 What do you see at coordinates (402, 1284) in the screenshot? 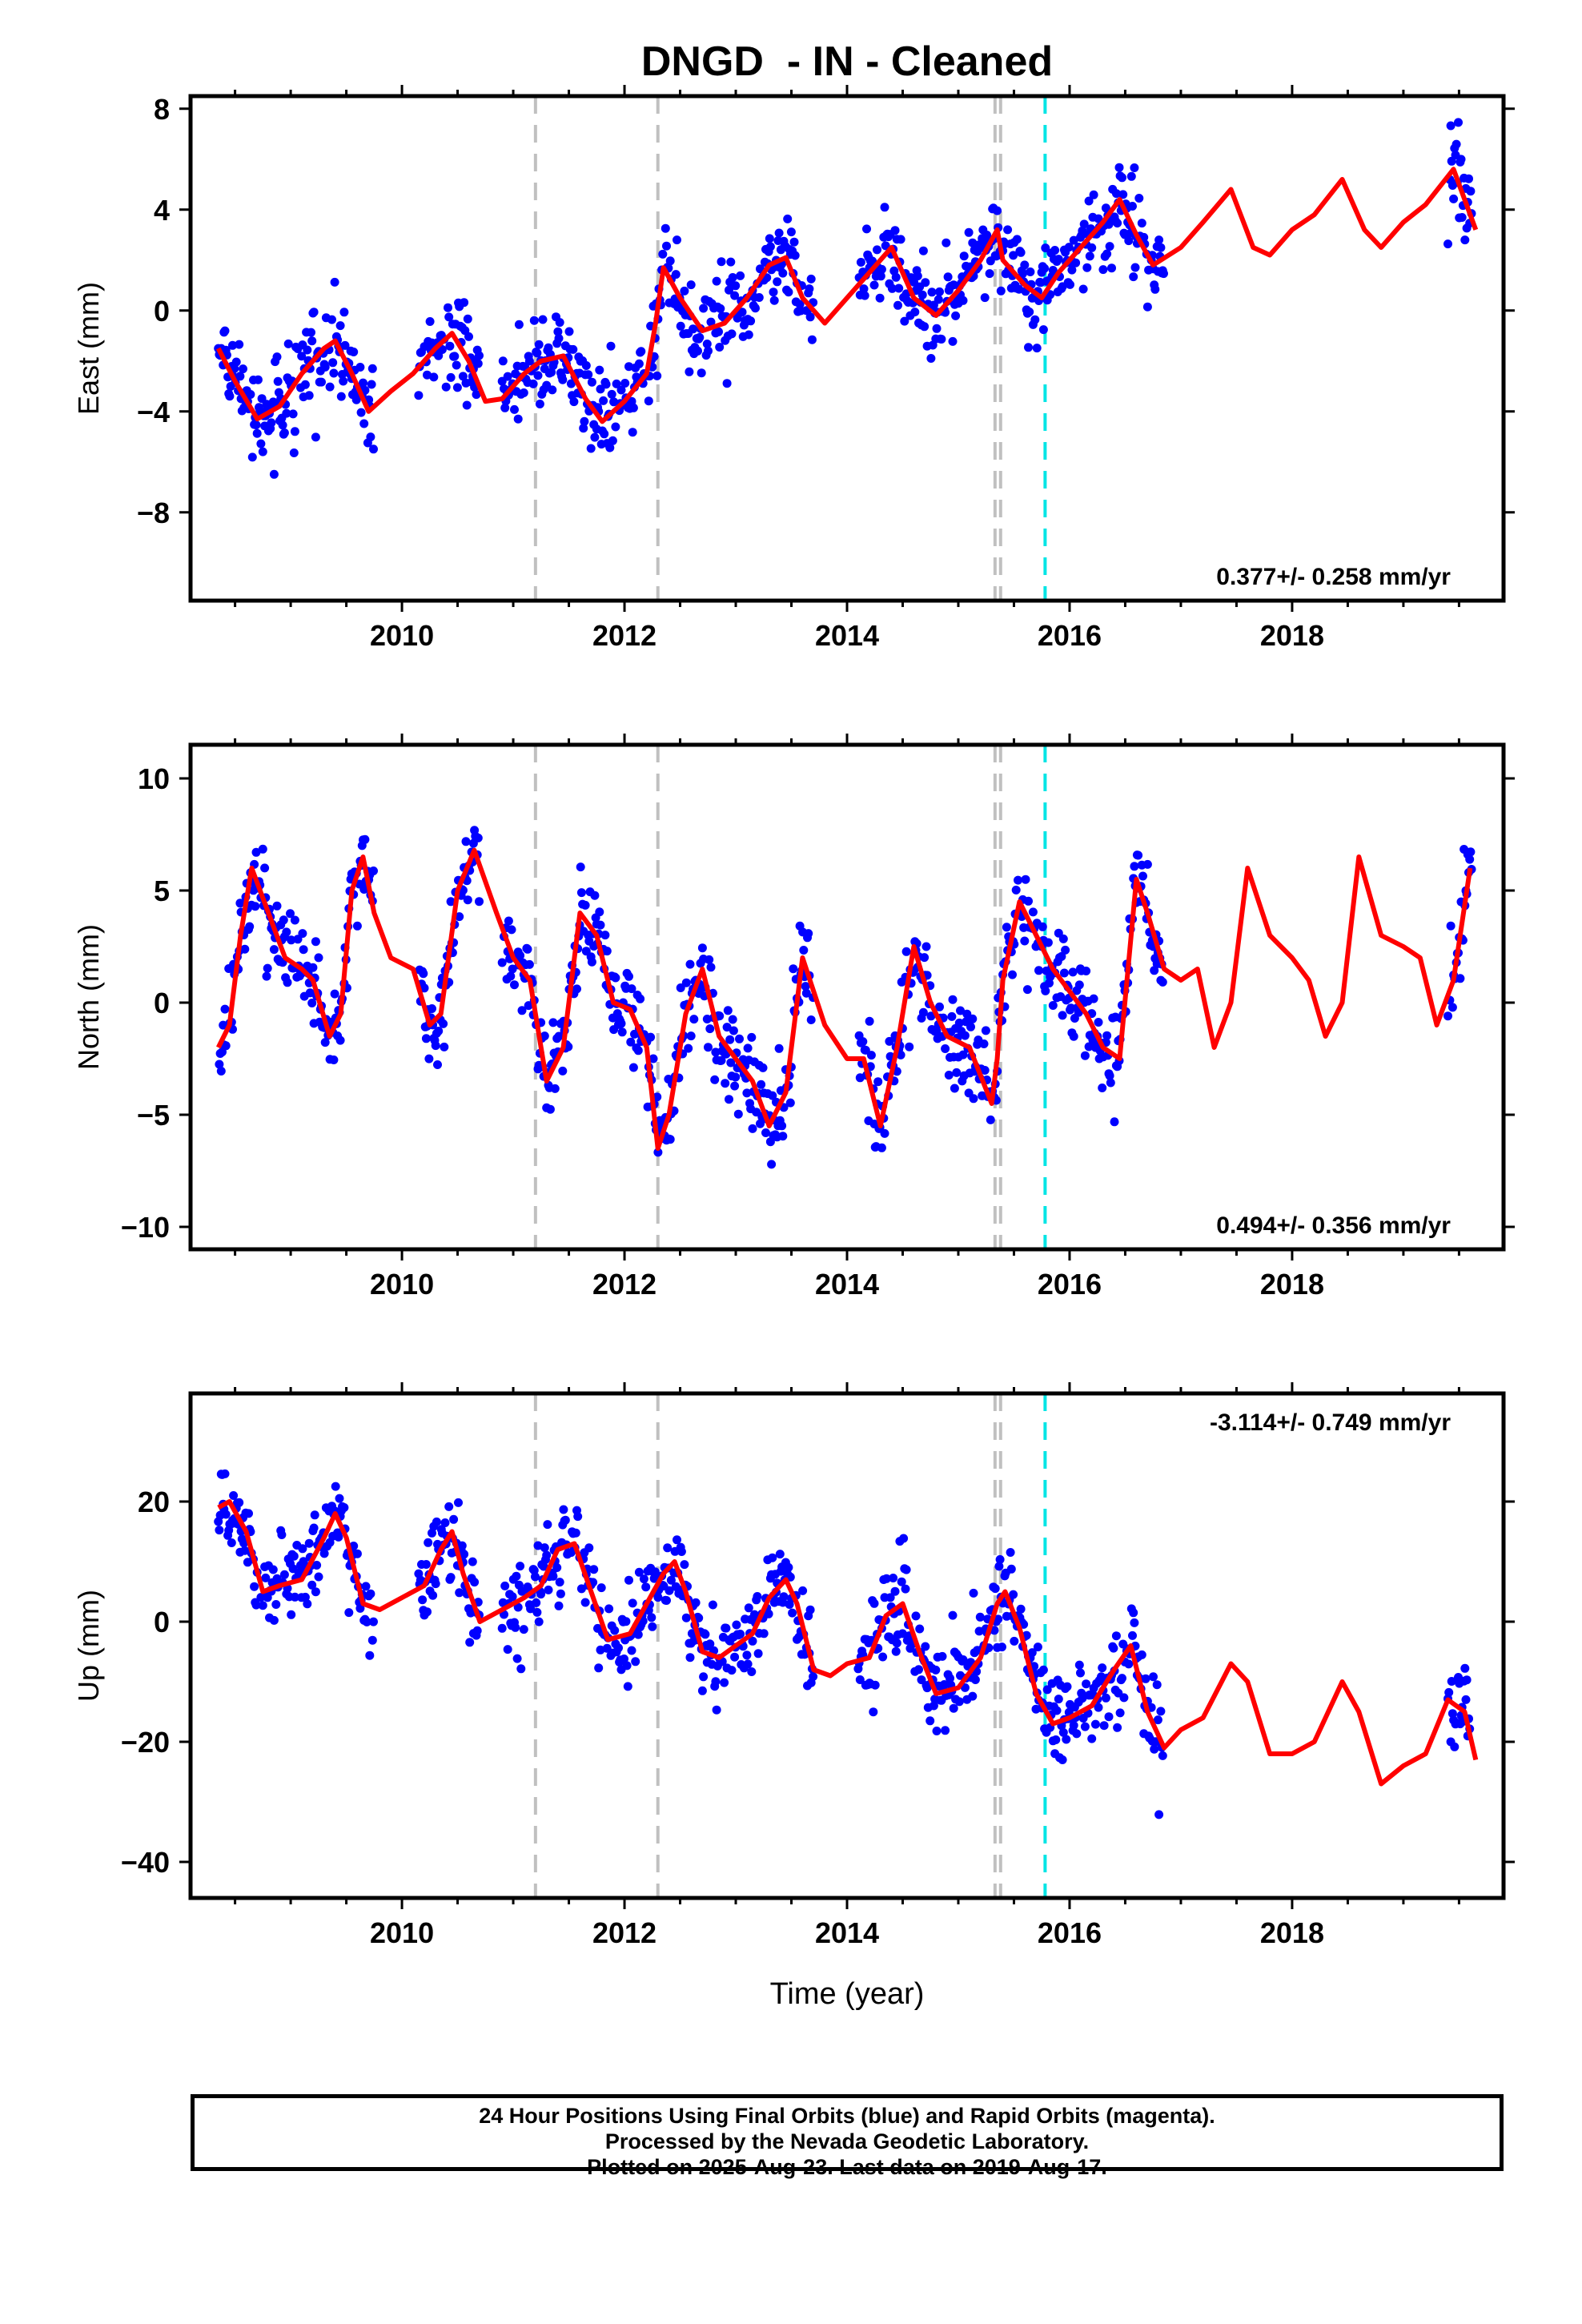
I see `x-tick-label: 2010` at bounding box center [402, 1284].